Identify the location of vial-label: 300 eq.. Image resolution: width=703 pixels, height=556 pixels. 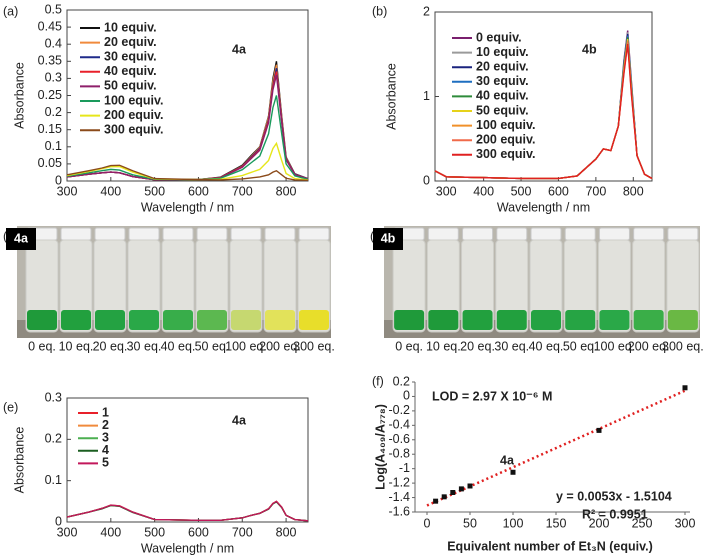
(314, 346).